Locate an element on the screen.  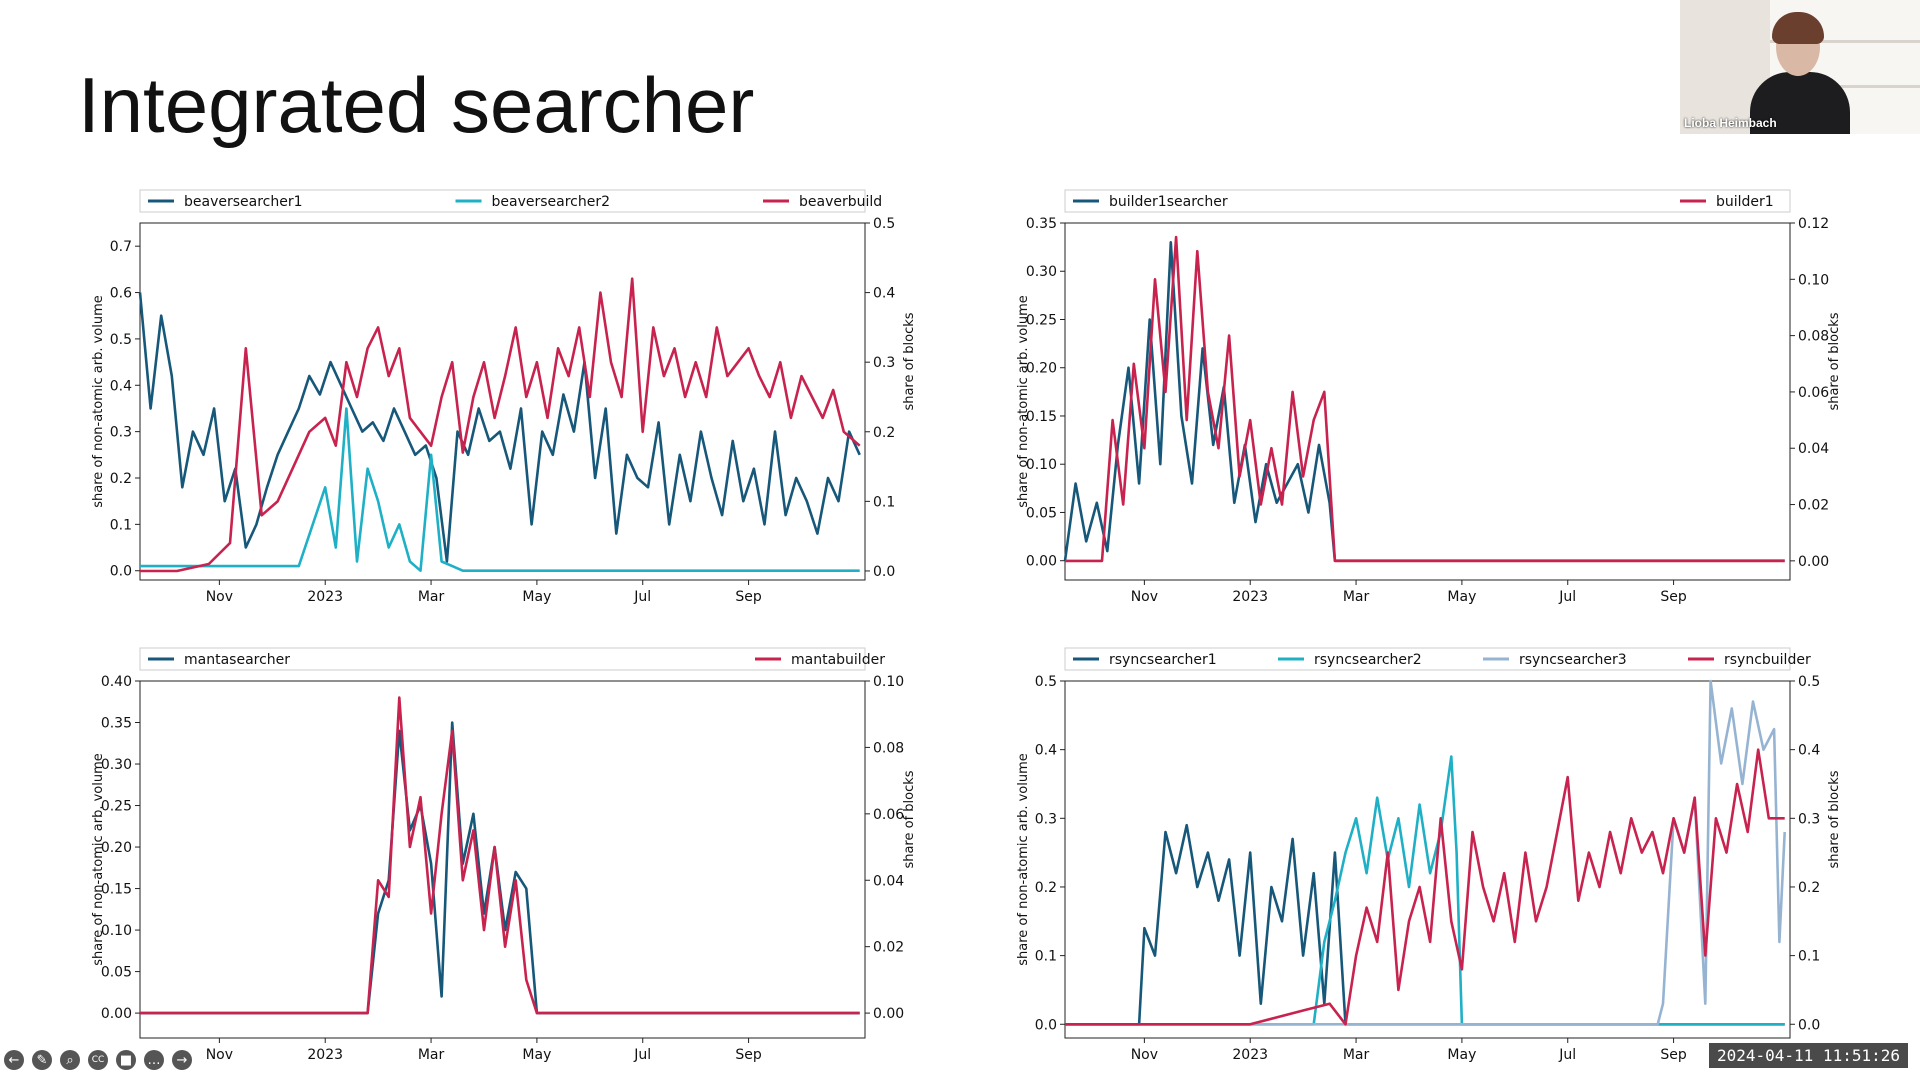
y-tick-label: 0.4 is located at coordinates (121, 386).